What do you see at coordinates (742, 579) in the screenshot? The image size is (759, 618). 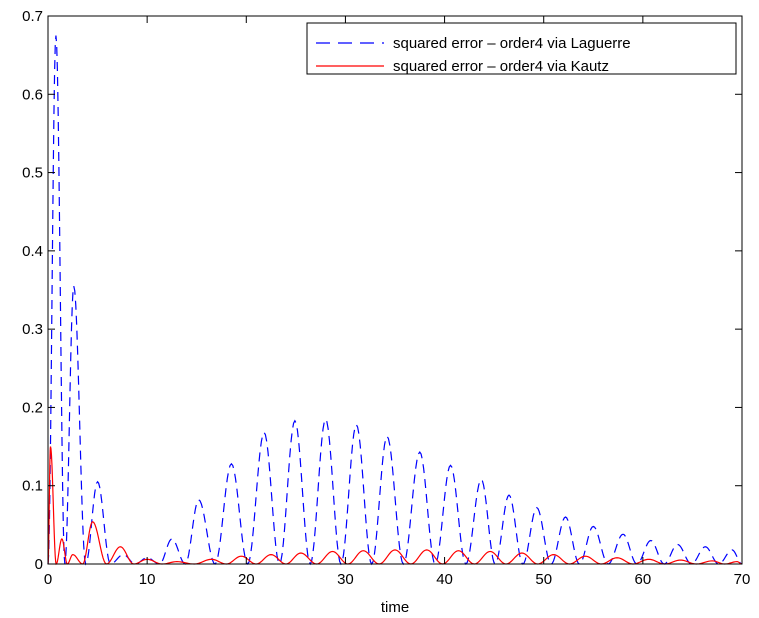 I see `x-tick-label: 70` at bounding box center [742, 579].